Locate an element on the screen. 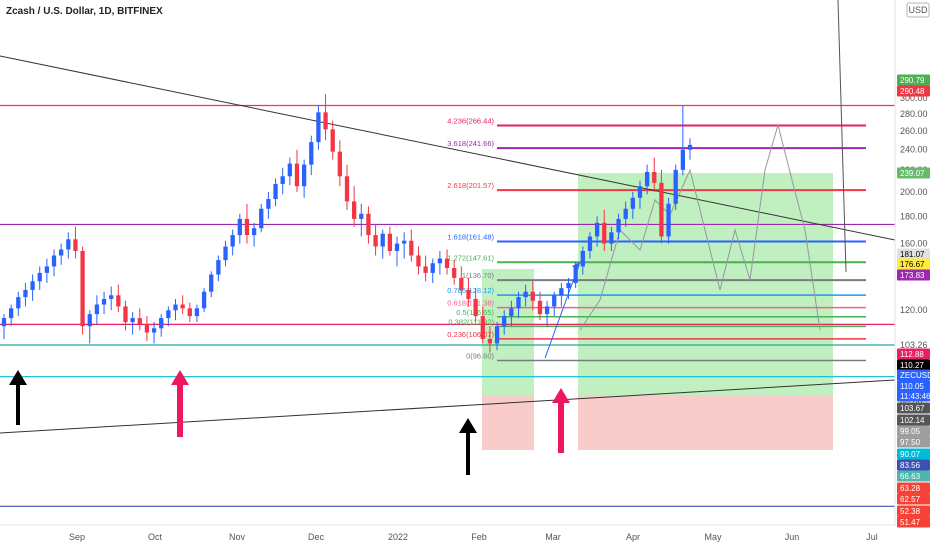 This screenshot has height=550, width=932. vertical-trendline is located at coordinates (842, 136).